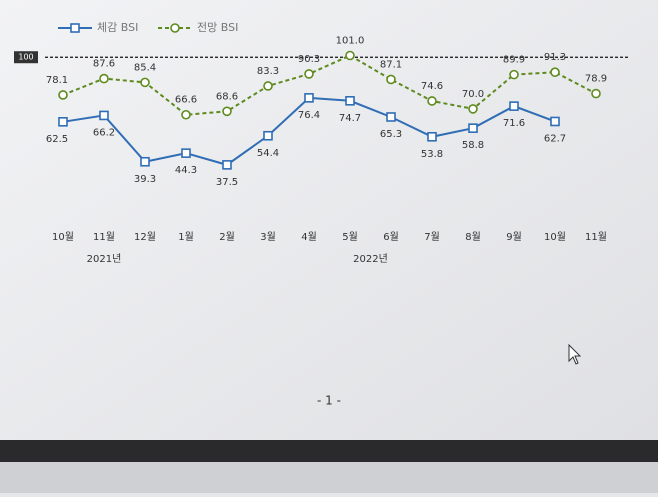  What do you see at coordinates (350, 237) in the screenshot?
I see `x-tick-label: 5월` at bounding box center [350, 237].